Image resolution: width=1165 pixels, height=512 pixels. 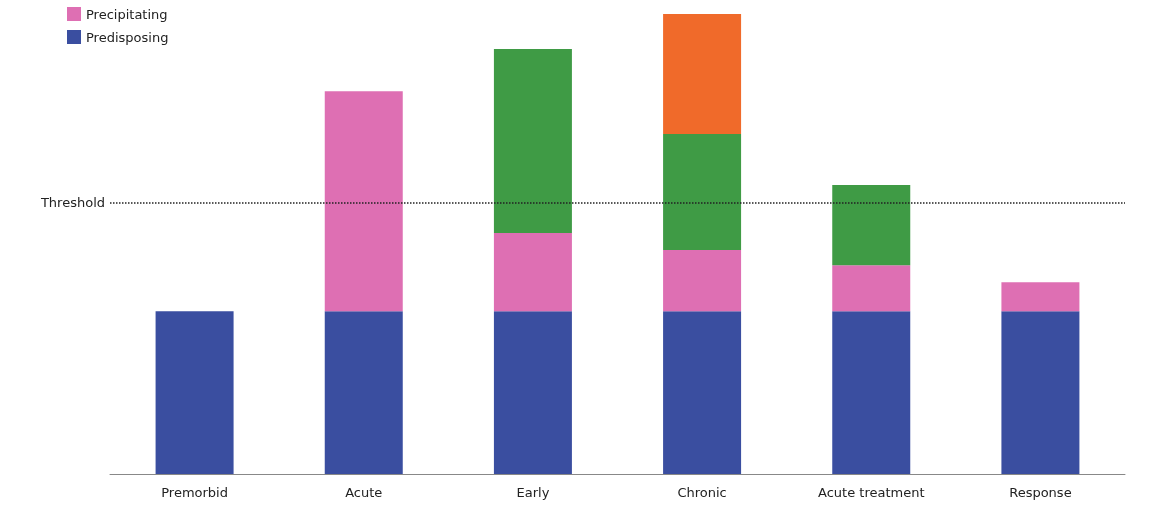 What do you see at coordinates (1040, 492) in the screenshot?
I see `x-tick-label: Response` at bounding box center [1040, 492].